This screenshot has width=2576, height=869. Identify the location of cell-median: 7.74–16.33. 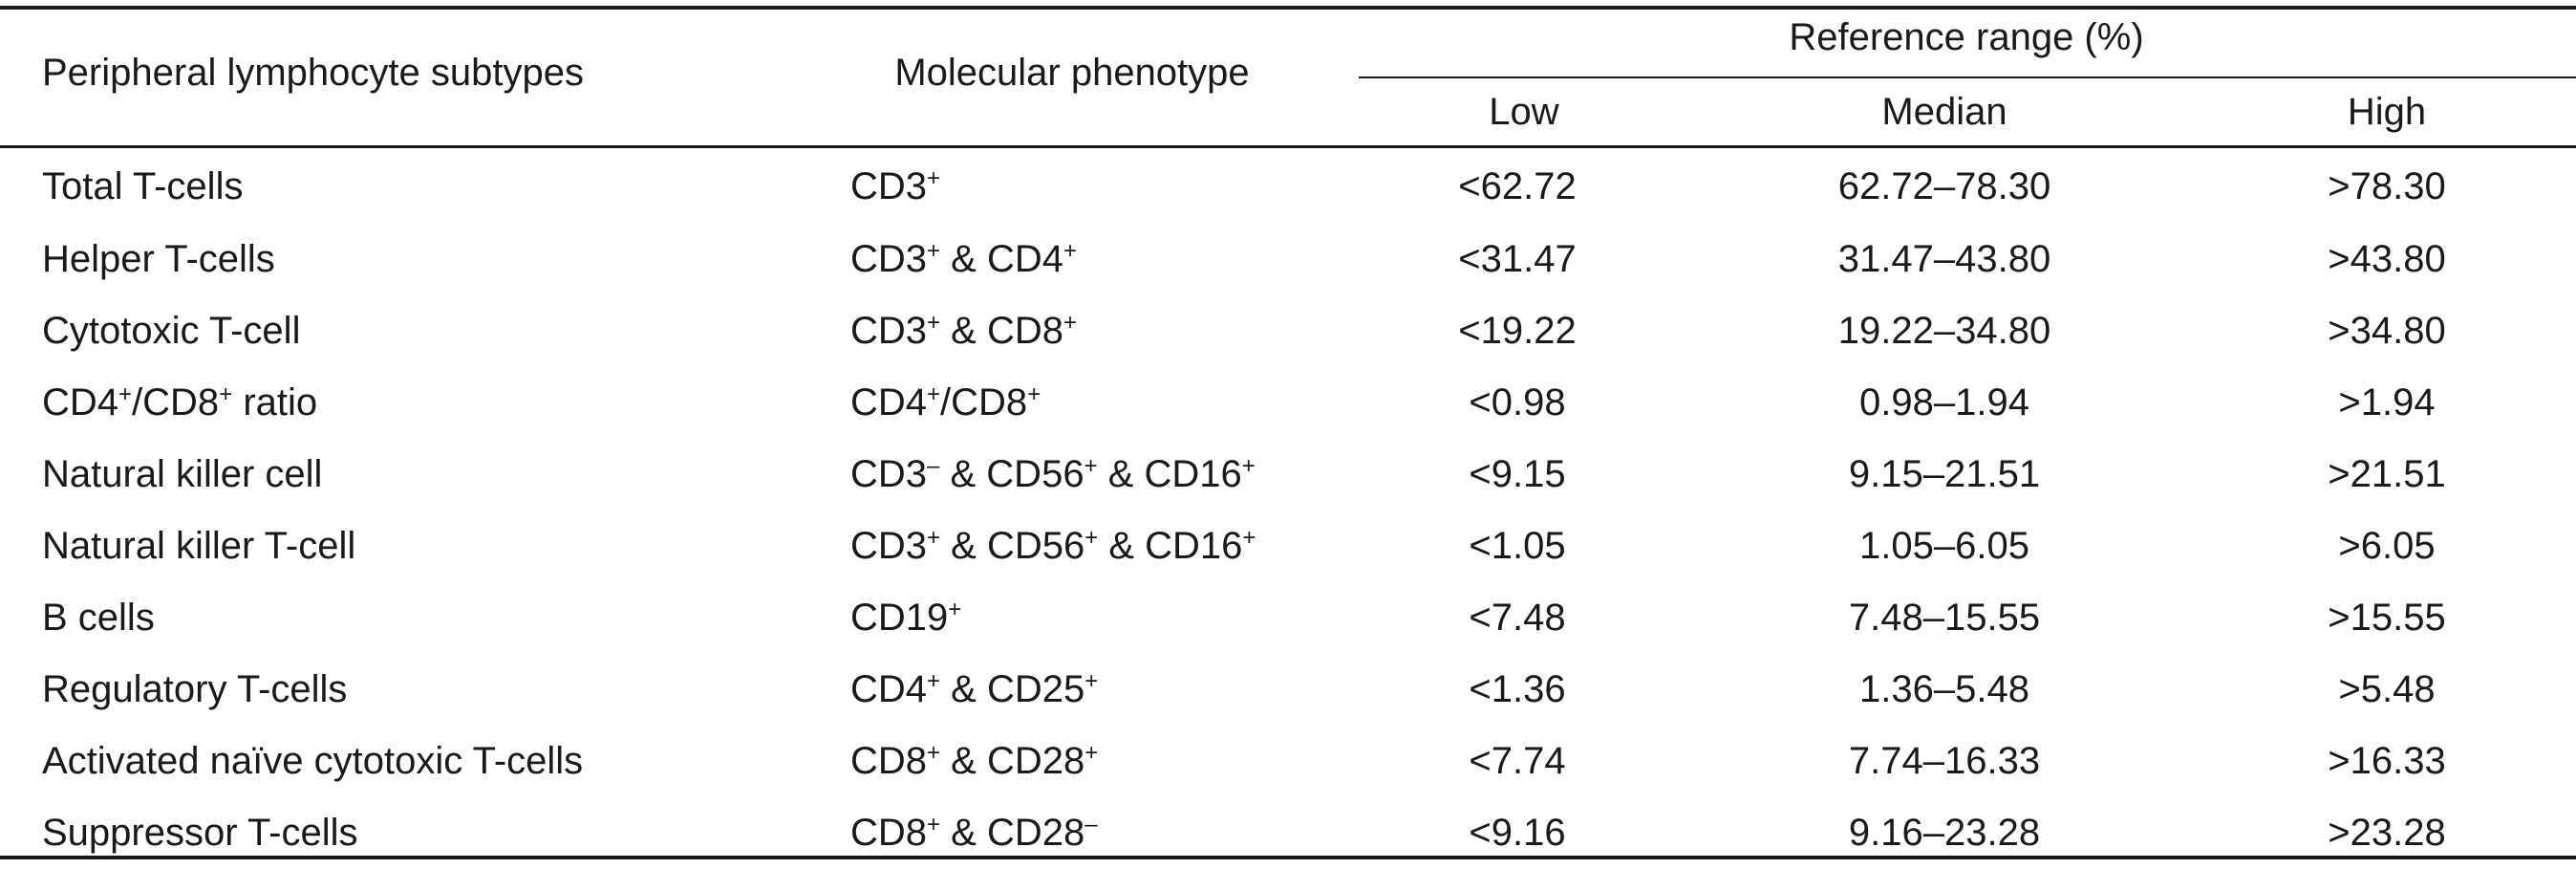
(1944, 761).